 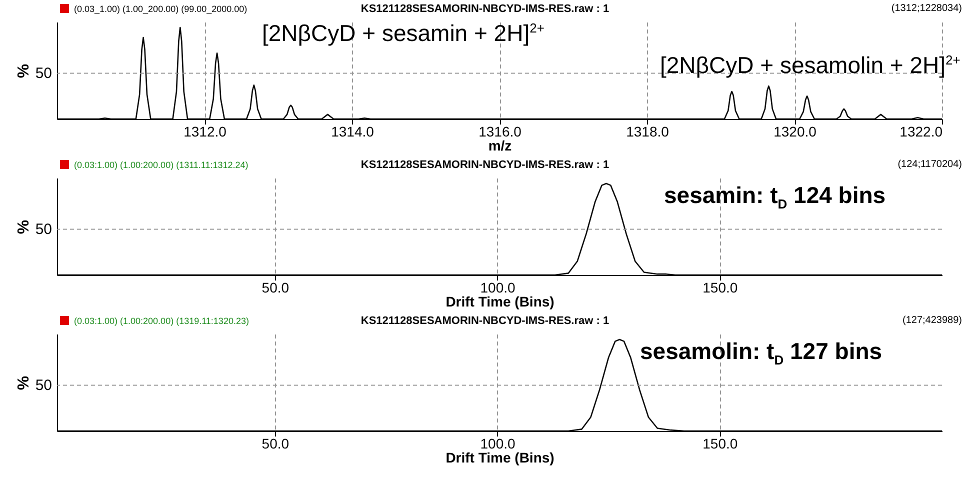 I want to click on text: (124;1170204), so click(x=930, y=164).